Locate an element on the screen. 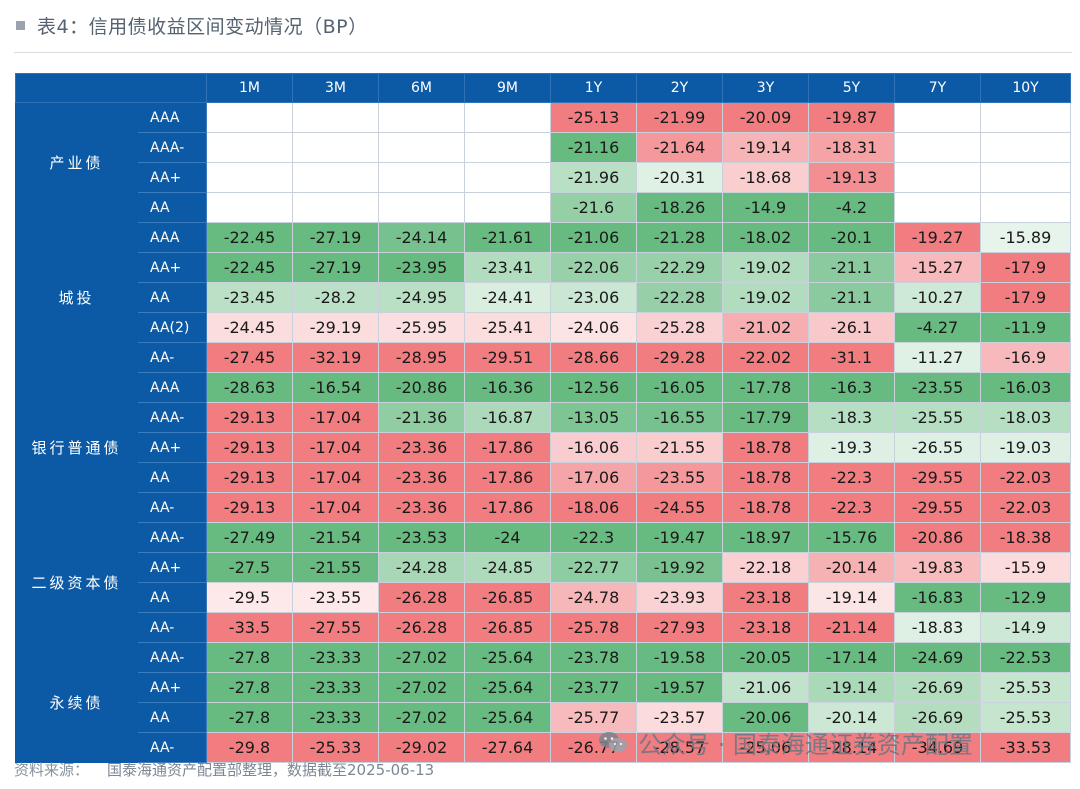 This screenshot has height=789, width=1080. value-cell: -24.45 is located at coordinates (249, 327).